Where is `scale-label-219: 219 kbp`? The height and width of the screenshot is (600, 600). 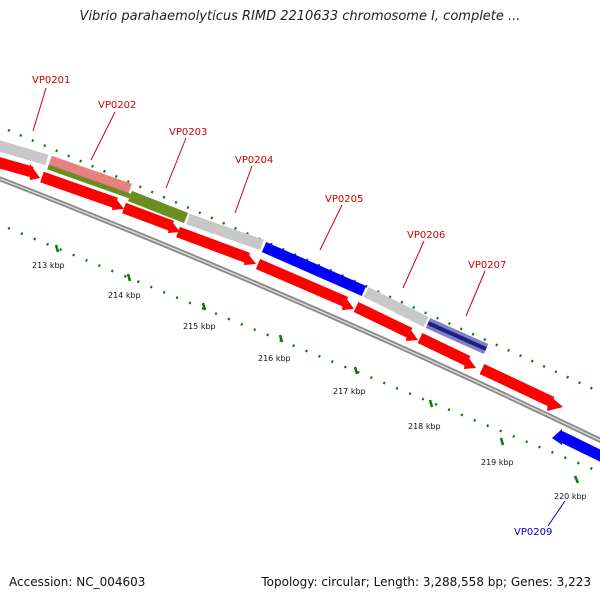
scale-label-219: 219 kbp is located at coordinates (497, 462).